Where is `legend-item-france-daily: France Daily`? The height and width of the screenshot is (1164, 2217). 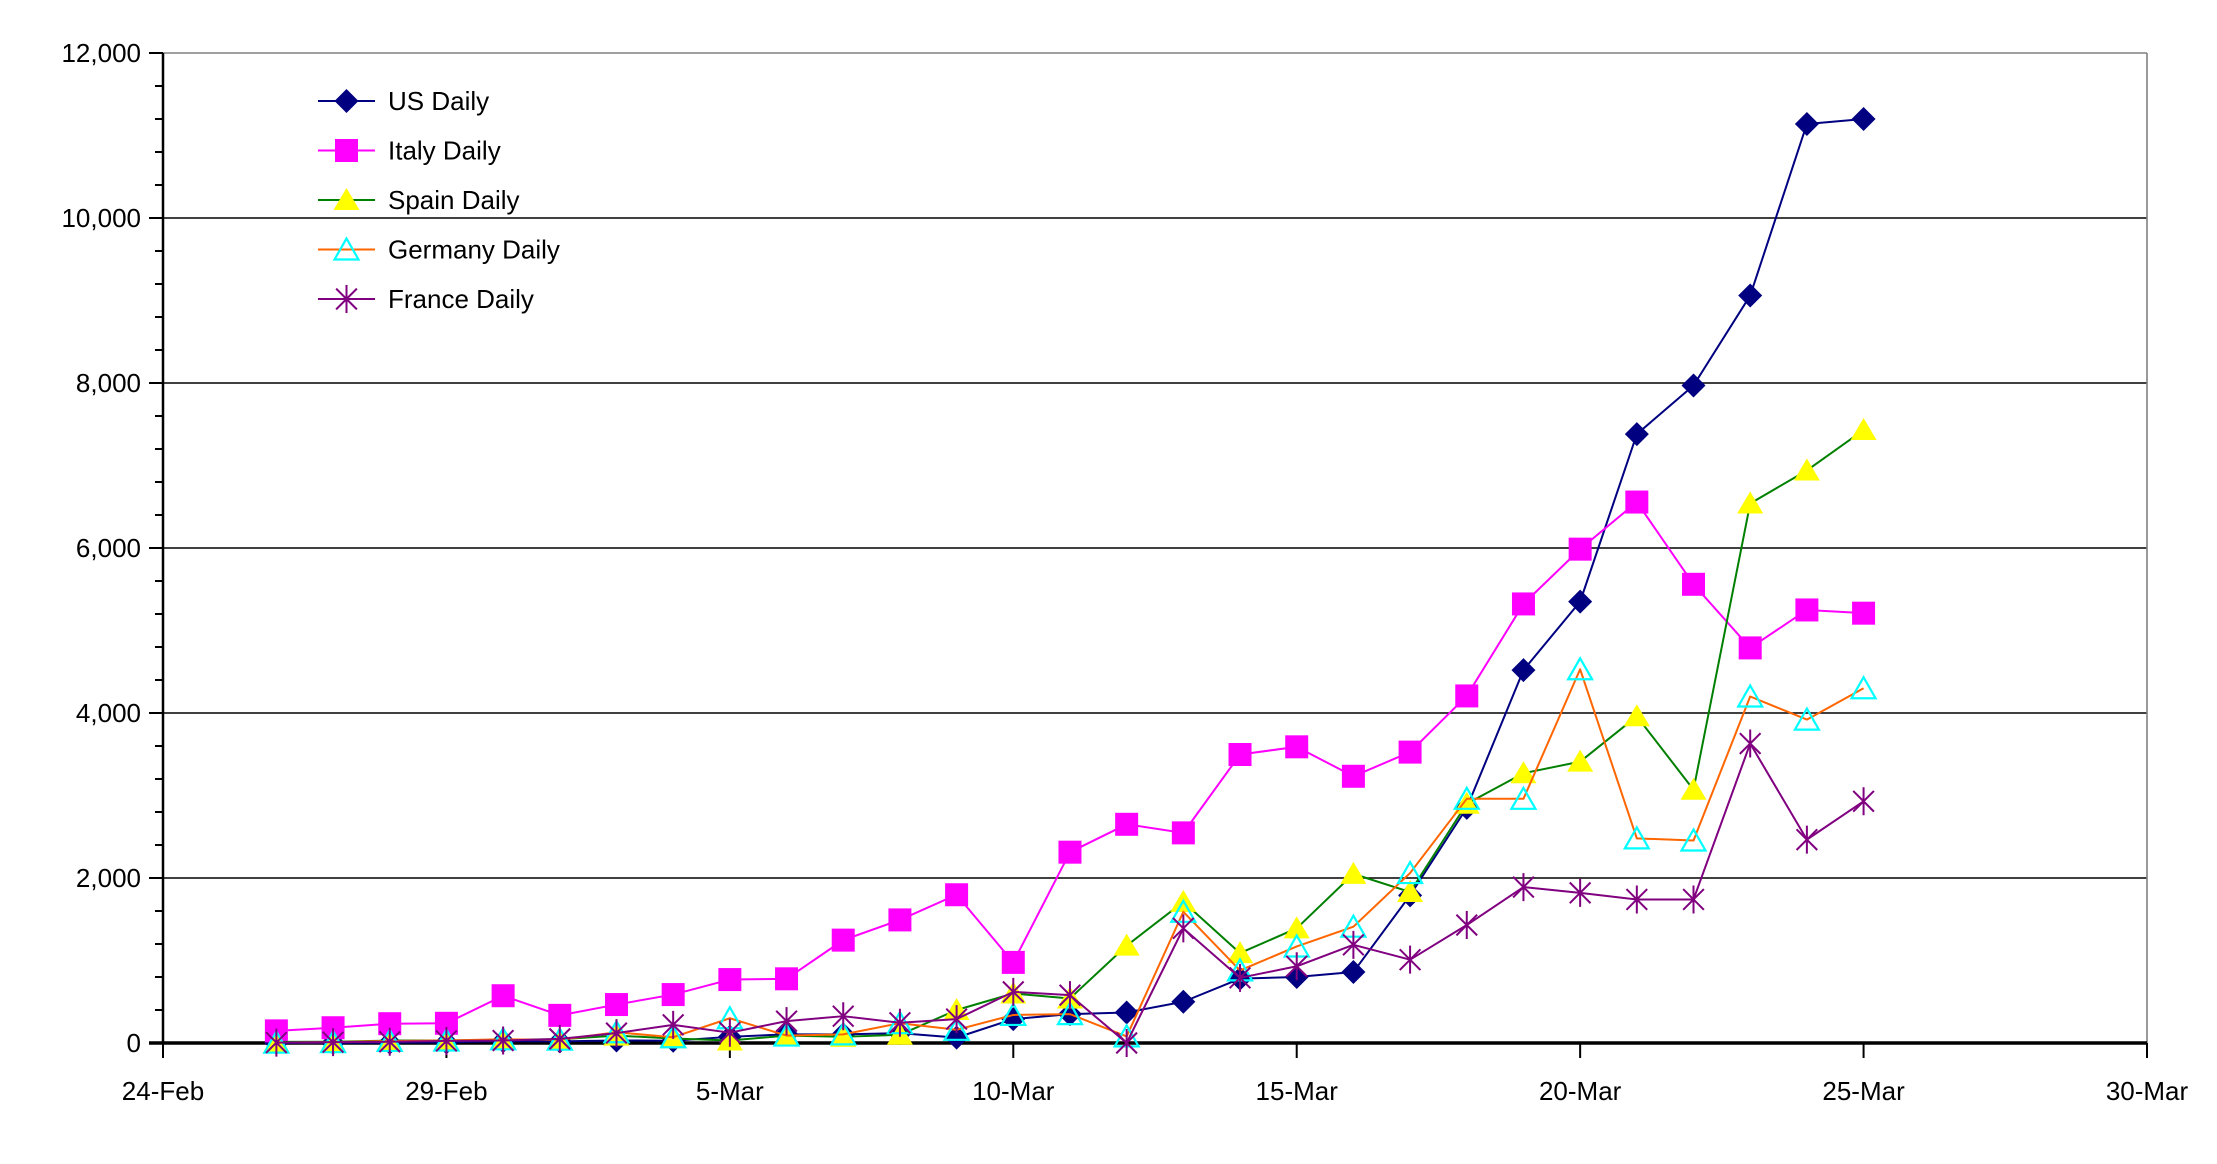
legend-item-france-daily: France Daily is located at coordinates (426, 299).